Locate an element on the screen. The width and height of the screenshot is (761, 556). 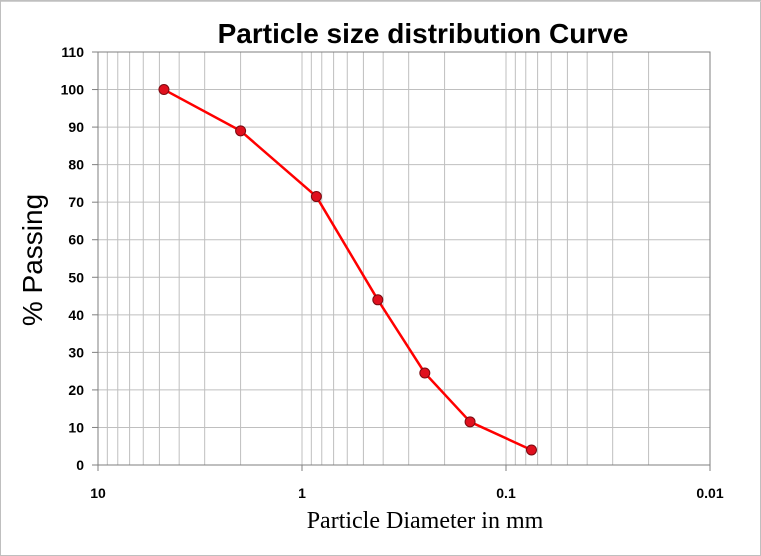
x-tick-label: 0.1 is located at coordinates (506, 493).